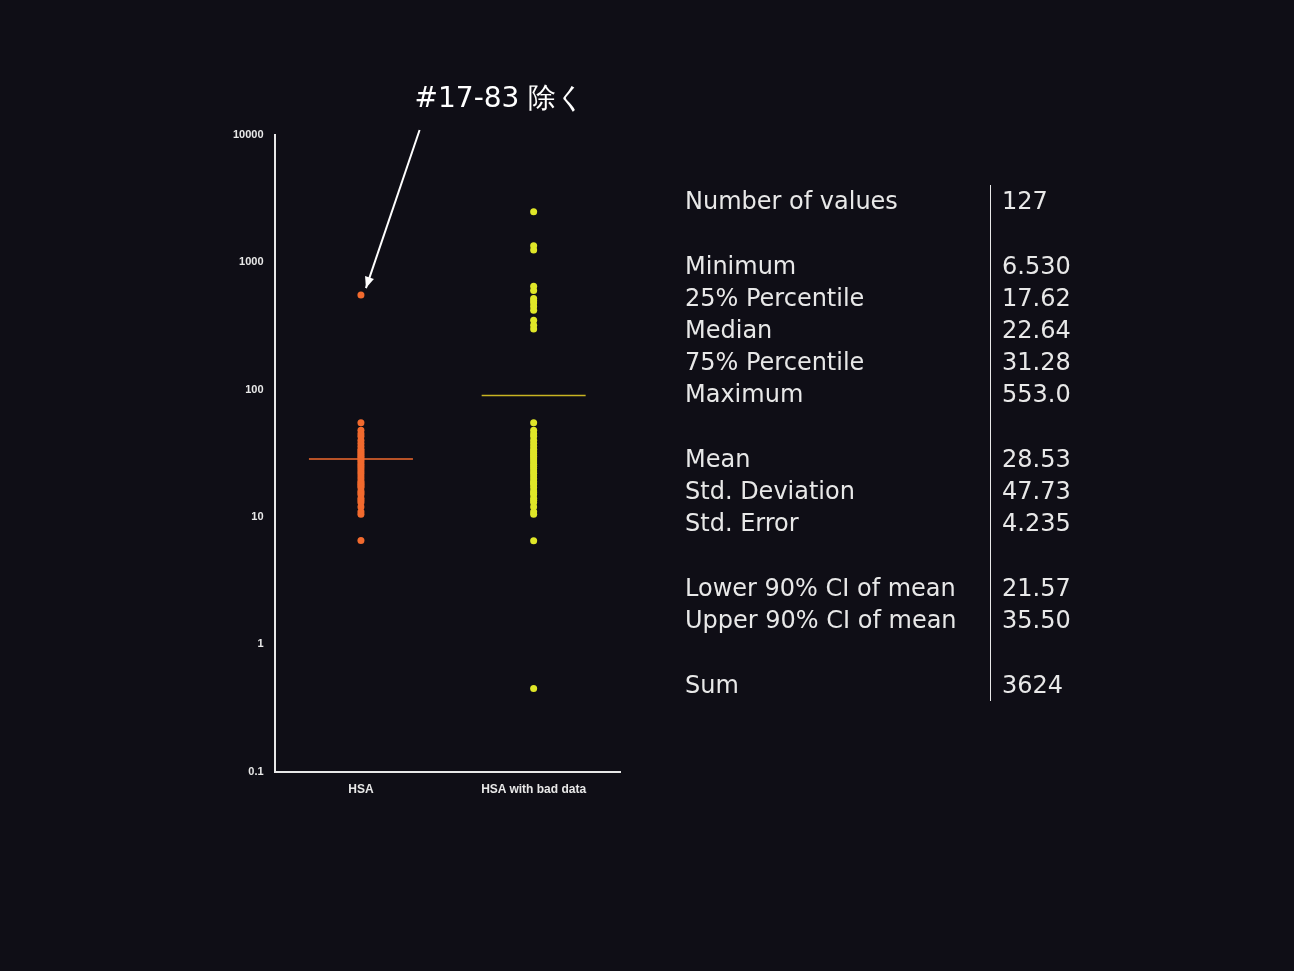  What do you see at coordinates (712, 685) in the screenshot?
I see `category-label: Sum` at bounding box center [712, 685].